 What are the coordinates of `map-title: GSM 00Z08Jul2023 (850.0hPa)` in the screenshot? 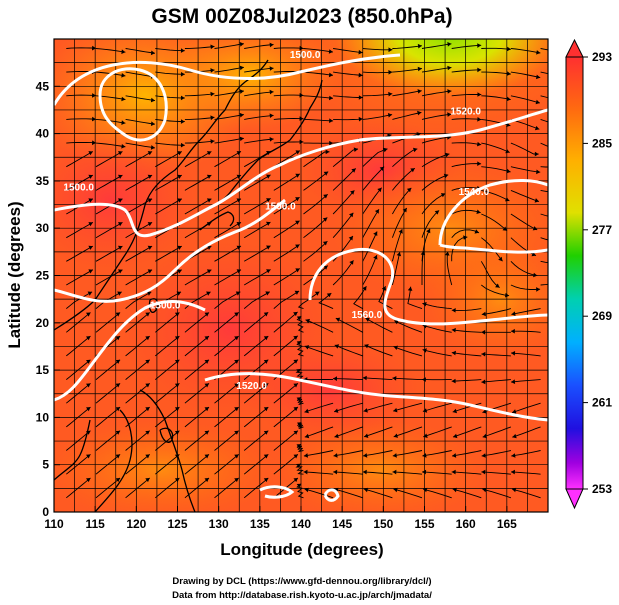 It's located at (301, 16).